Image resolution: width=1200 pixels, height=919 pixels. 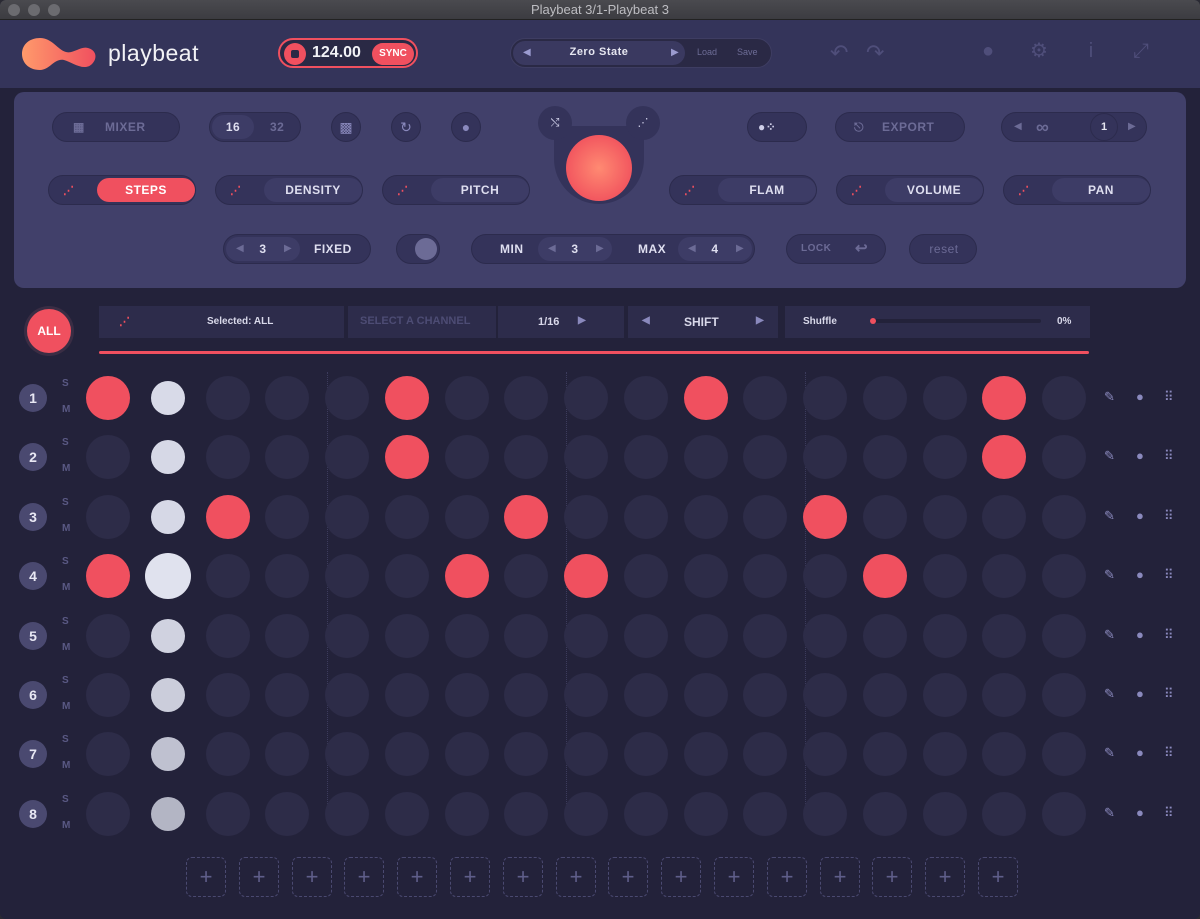 I want to click on shuffle-icon: ⤭, so click(x=555, y=123).